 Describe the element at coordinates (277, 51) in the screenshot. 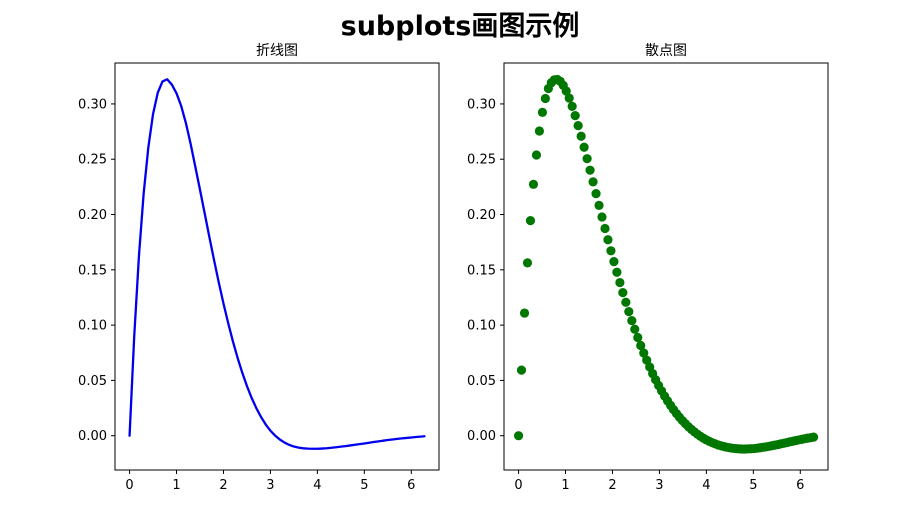

I see `line-subplot-title: 折线图` at that location.